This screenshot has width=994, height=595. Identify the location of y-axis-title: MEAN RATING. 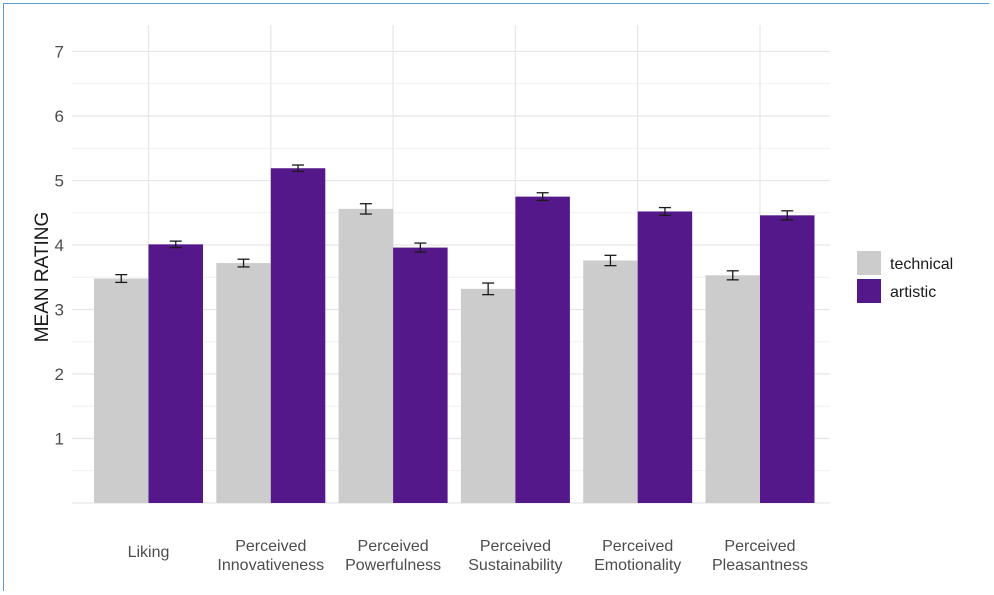
(42, 277).